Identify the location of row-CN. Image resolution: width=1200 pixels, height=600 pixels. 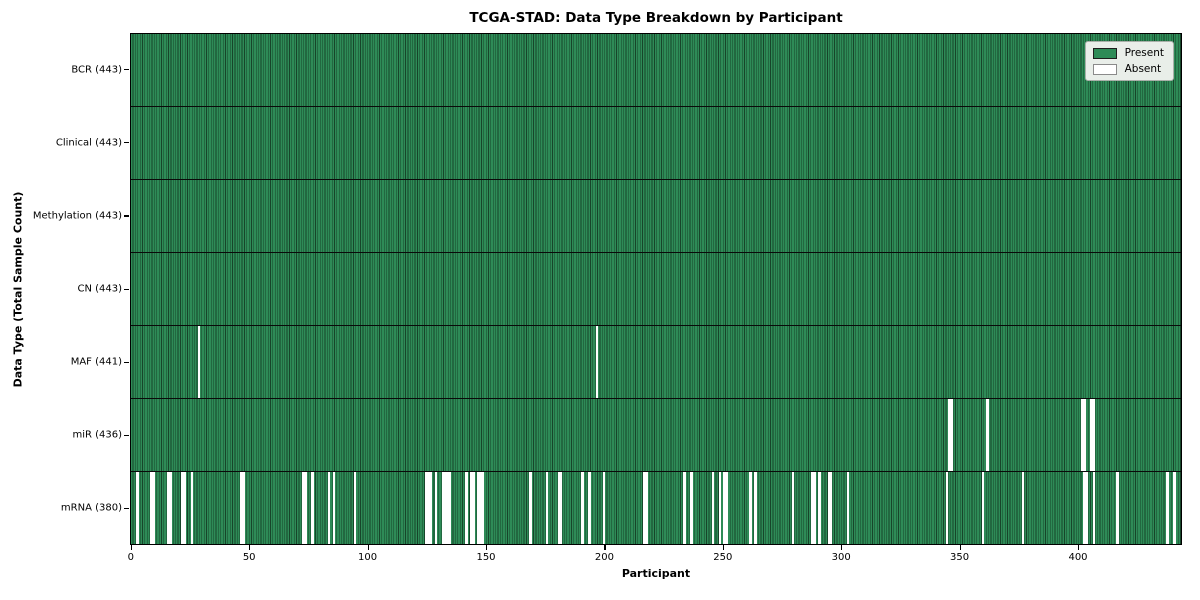
(656, 289).